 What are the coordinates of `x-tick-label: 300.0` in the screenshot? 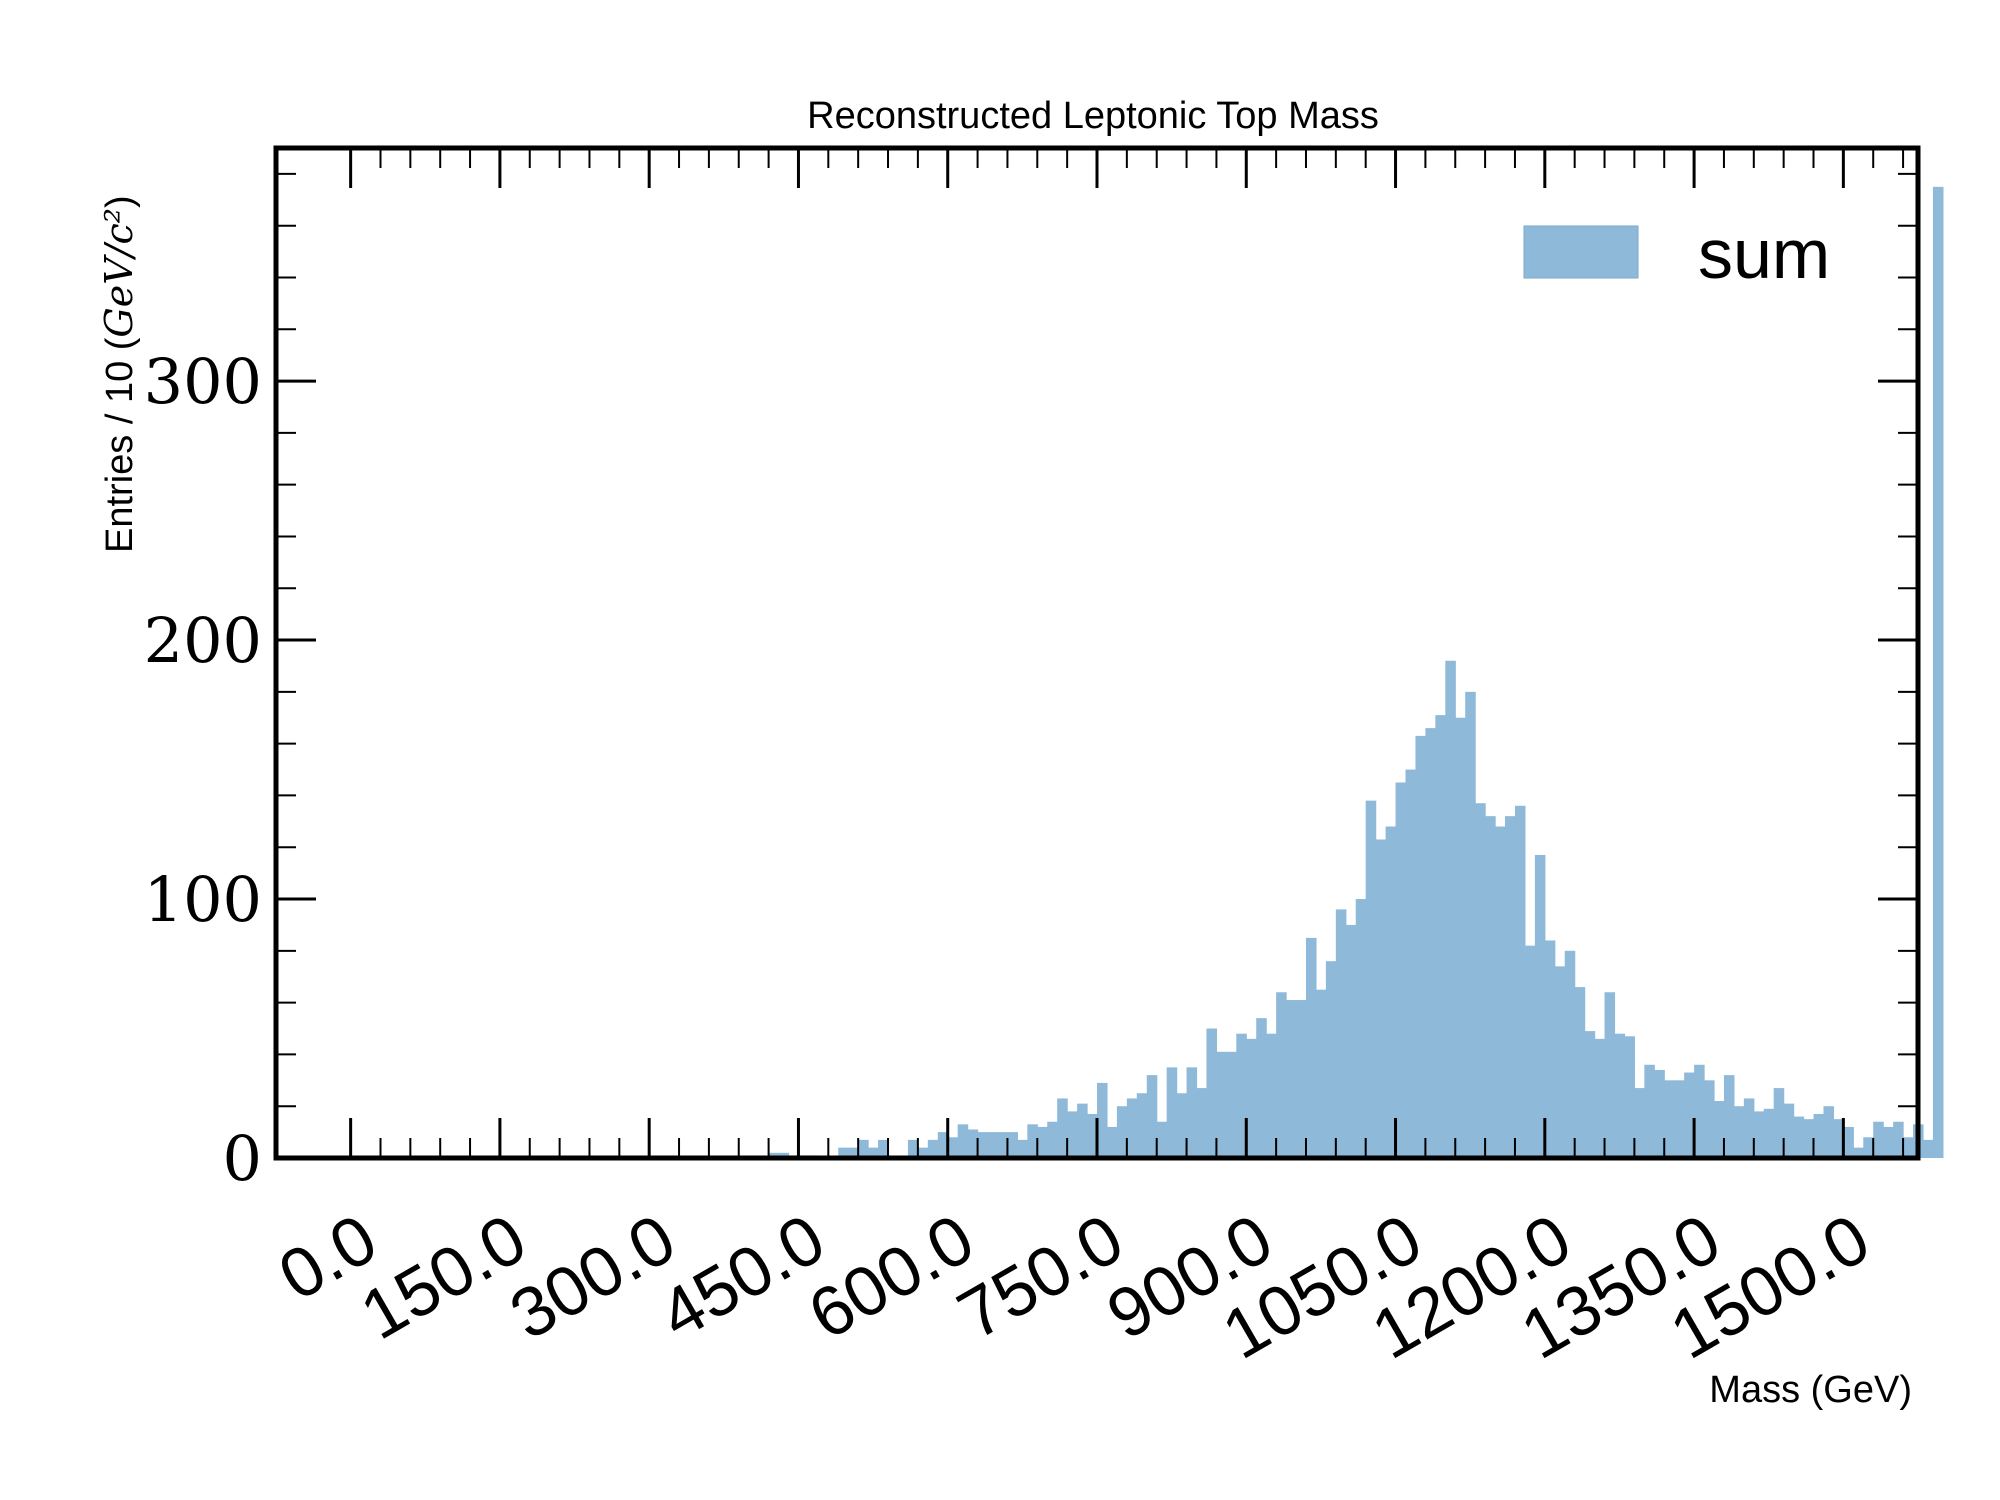 It's located at (592, 1276).